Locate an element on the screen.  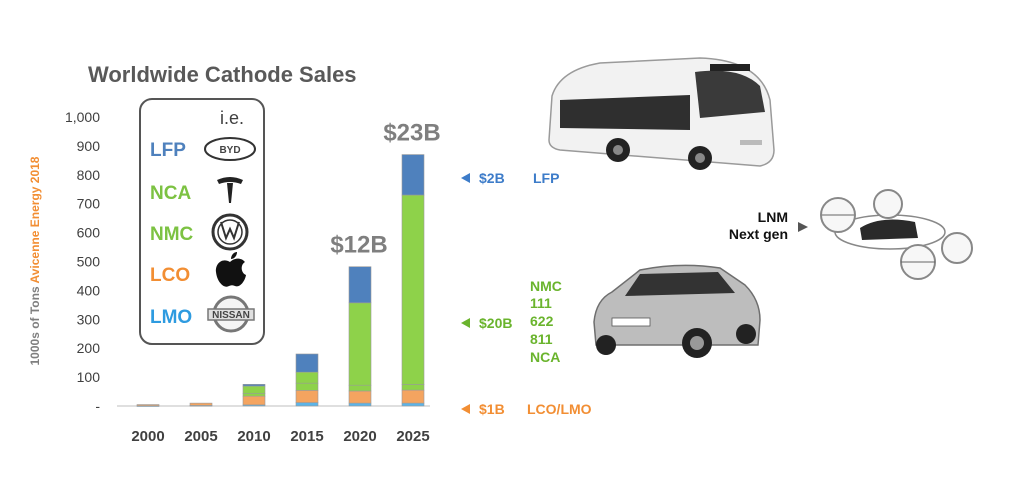
byd-logo-icon: BYD is located at coordinates (230, 149).